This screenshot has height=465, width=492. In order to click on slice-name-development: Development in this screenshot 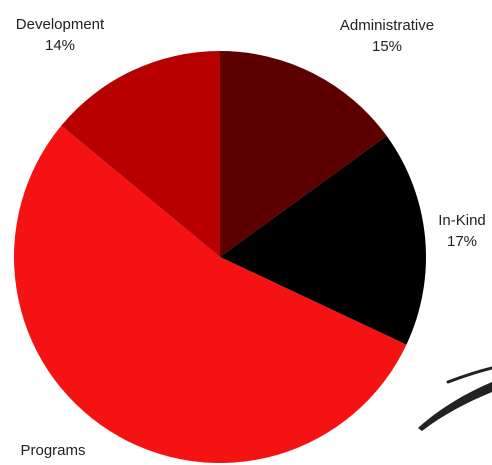, I will do `click(60, 24)`.